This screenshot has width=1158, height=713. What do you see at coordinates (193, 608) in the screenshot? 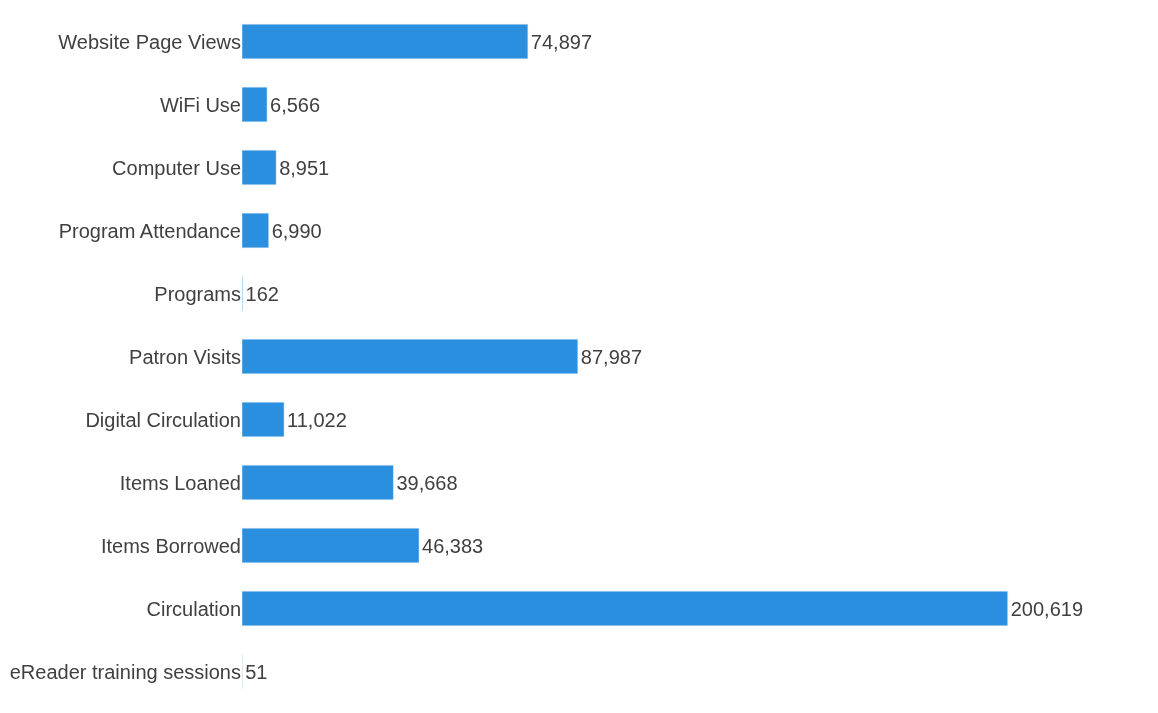
I see `y-tick-label: Circulation` at bounding box center [193, 608].